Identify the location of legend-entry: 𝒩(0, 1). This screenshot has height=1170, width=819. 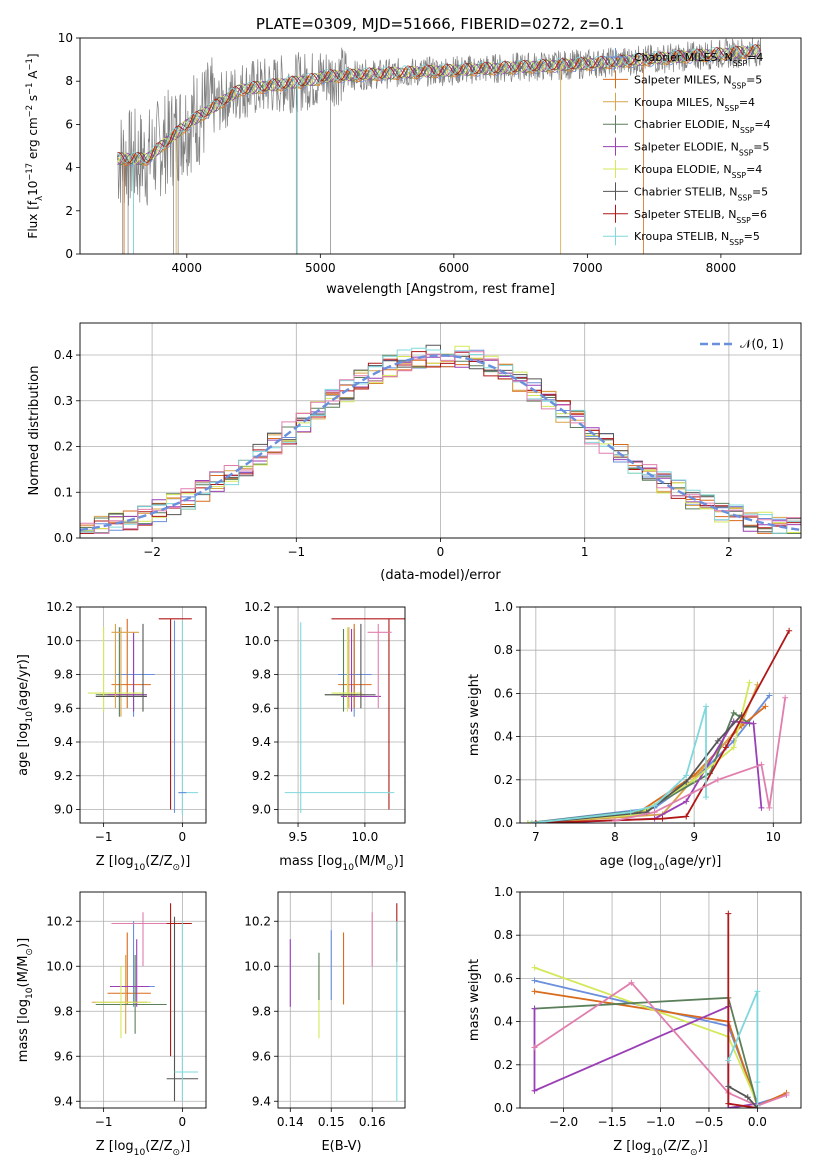
(762, 344).